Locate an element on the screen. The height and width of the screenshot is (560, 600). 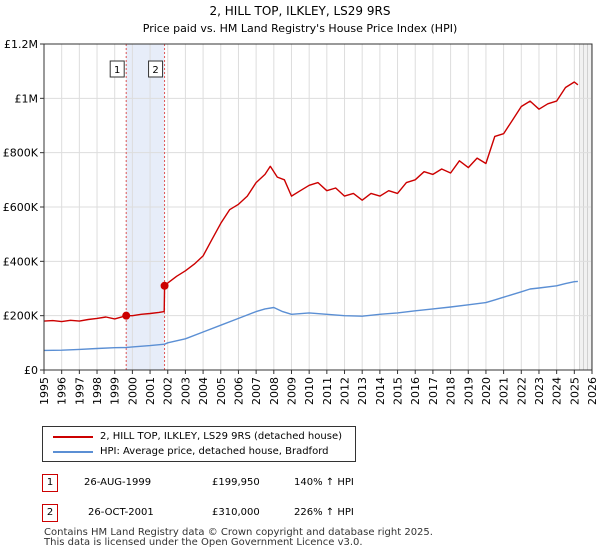
sale-label-text: 2 is located at coordinates (155, 70).